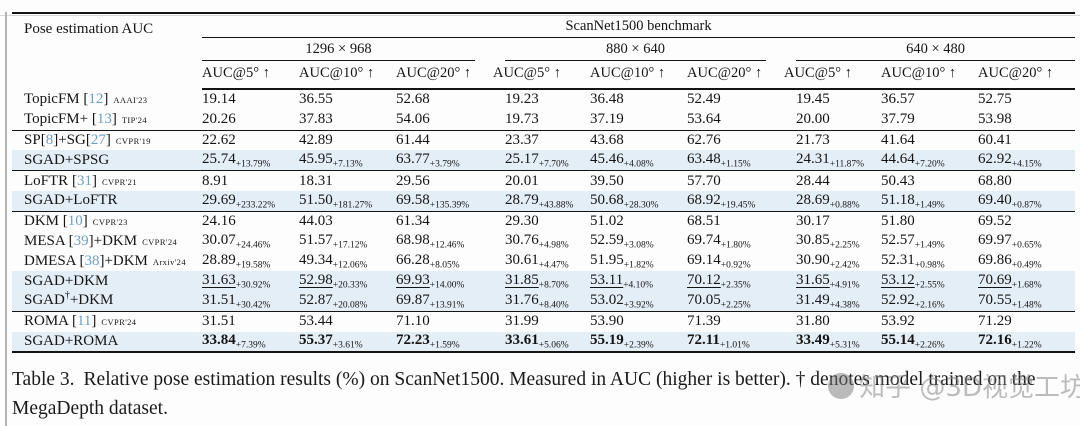  I want to click on improvement-sub: +20.08%, so click(350, 305).